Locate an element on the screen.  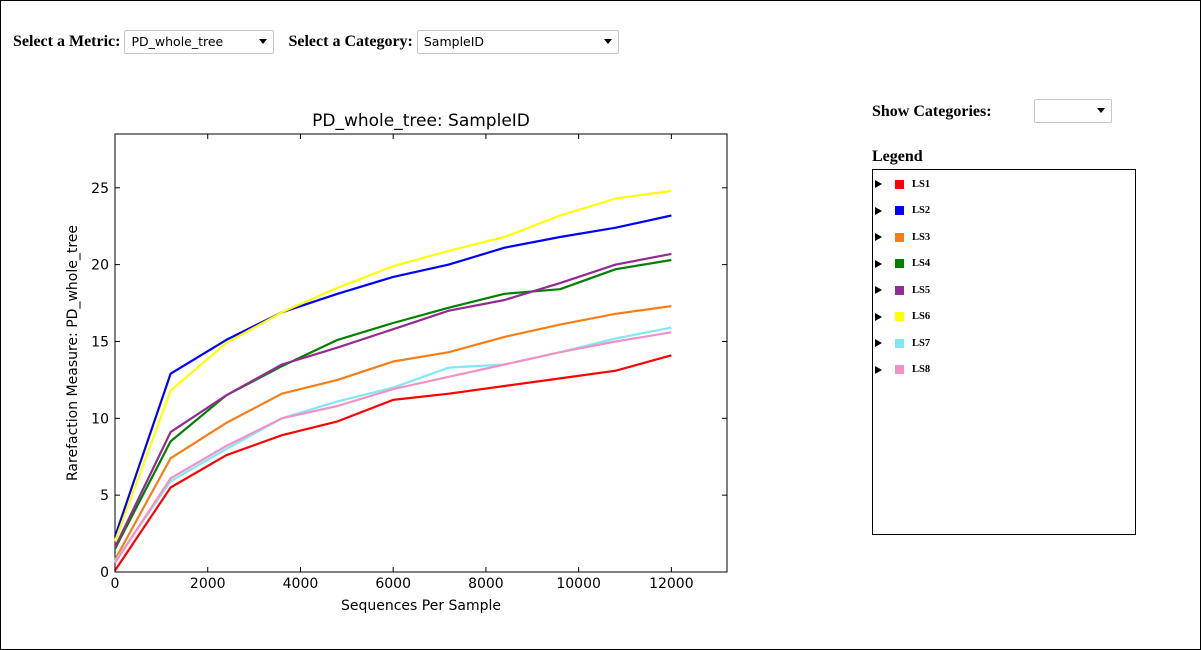
x-tick-label: 4000 is located at coordinates (301, 584).